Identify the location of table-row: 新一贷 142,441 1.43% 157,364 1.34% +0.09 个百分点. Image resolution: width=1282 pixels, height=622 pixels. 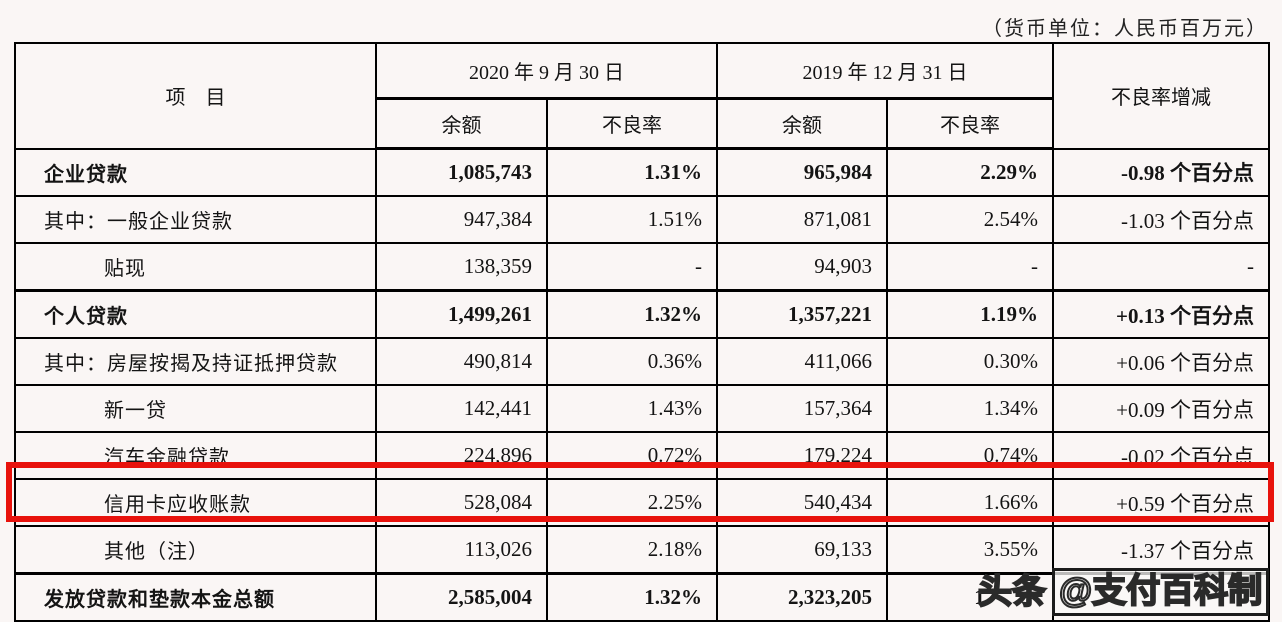
(642, 408).